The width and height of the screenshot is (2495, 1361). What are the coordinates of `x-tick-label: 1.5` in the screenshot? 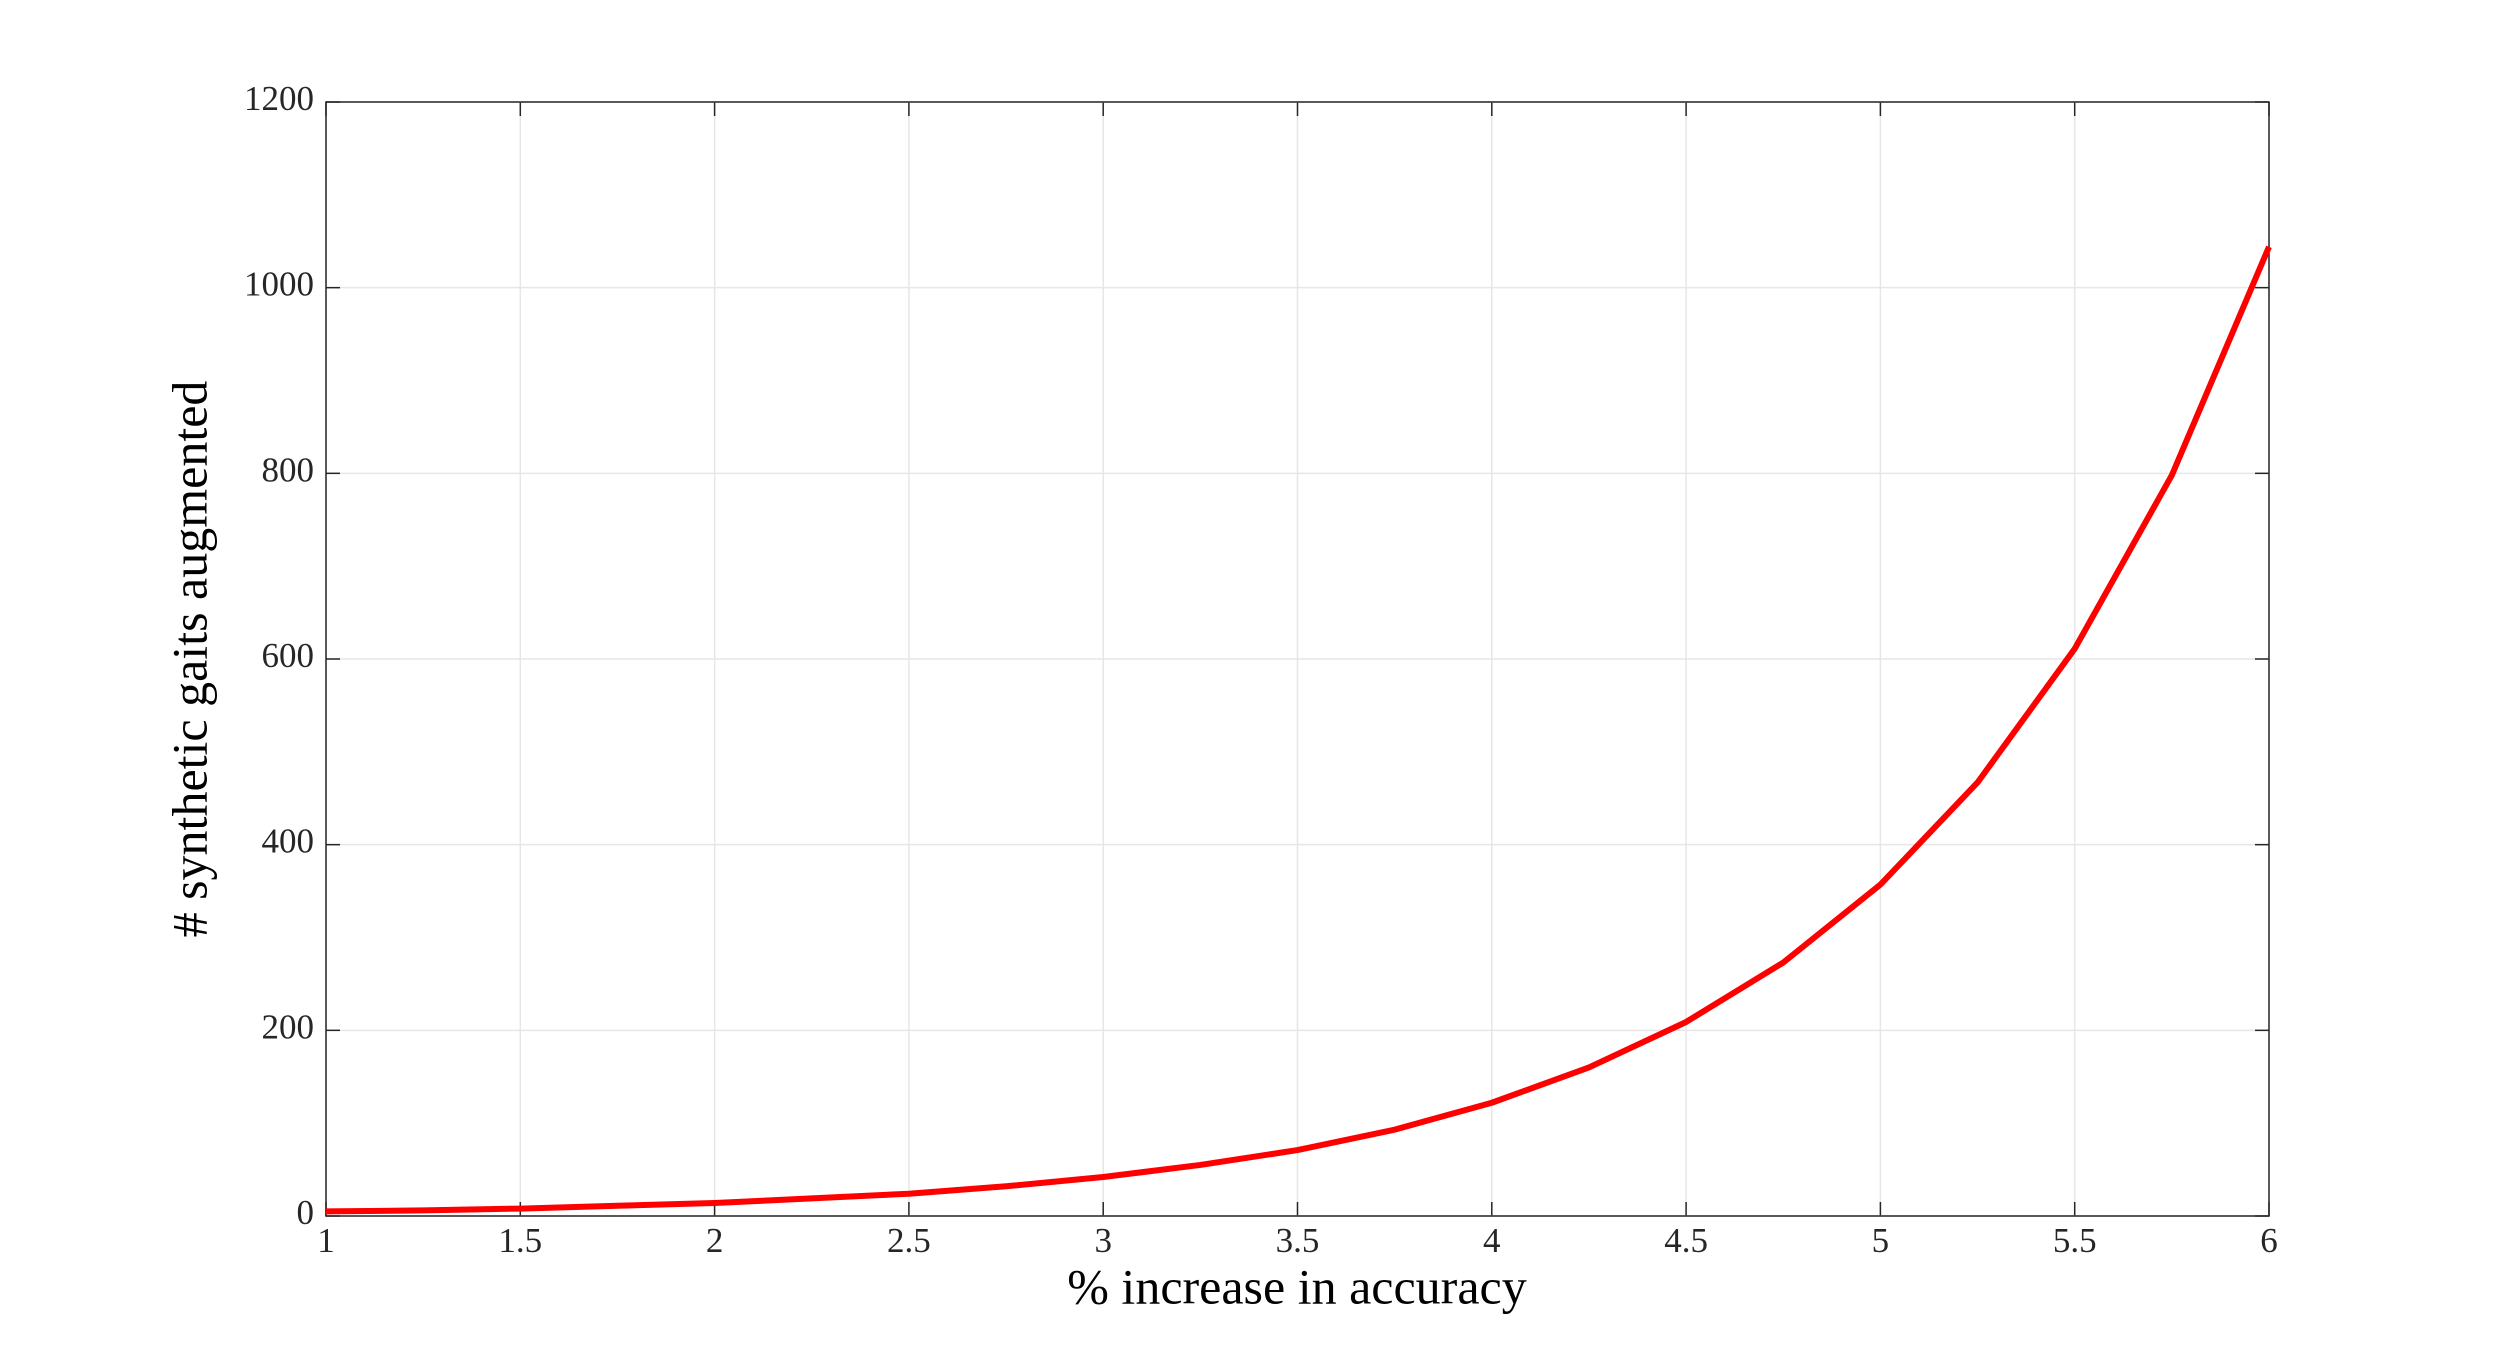 It's located at (520, 1240).